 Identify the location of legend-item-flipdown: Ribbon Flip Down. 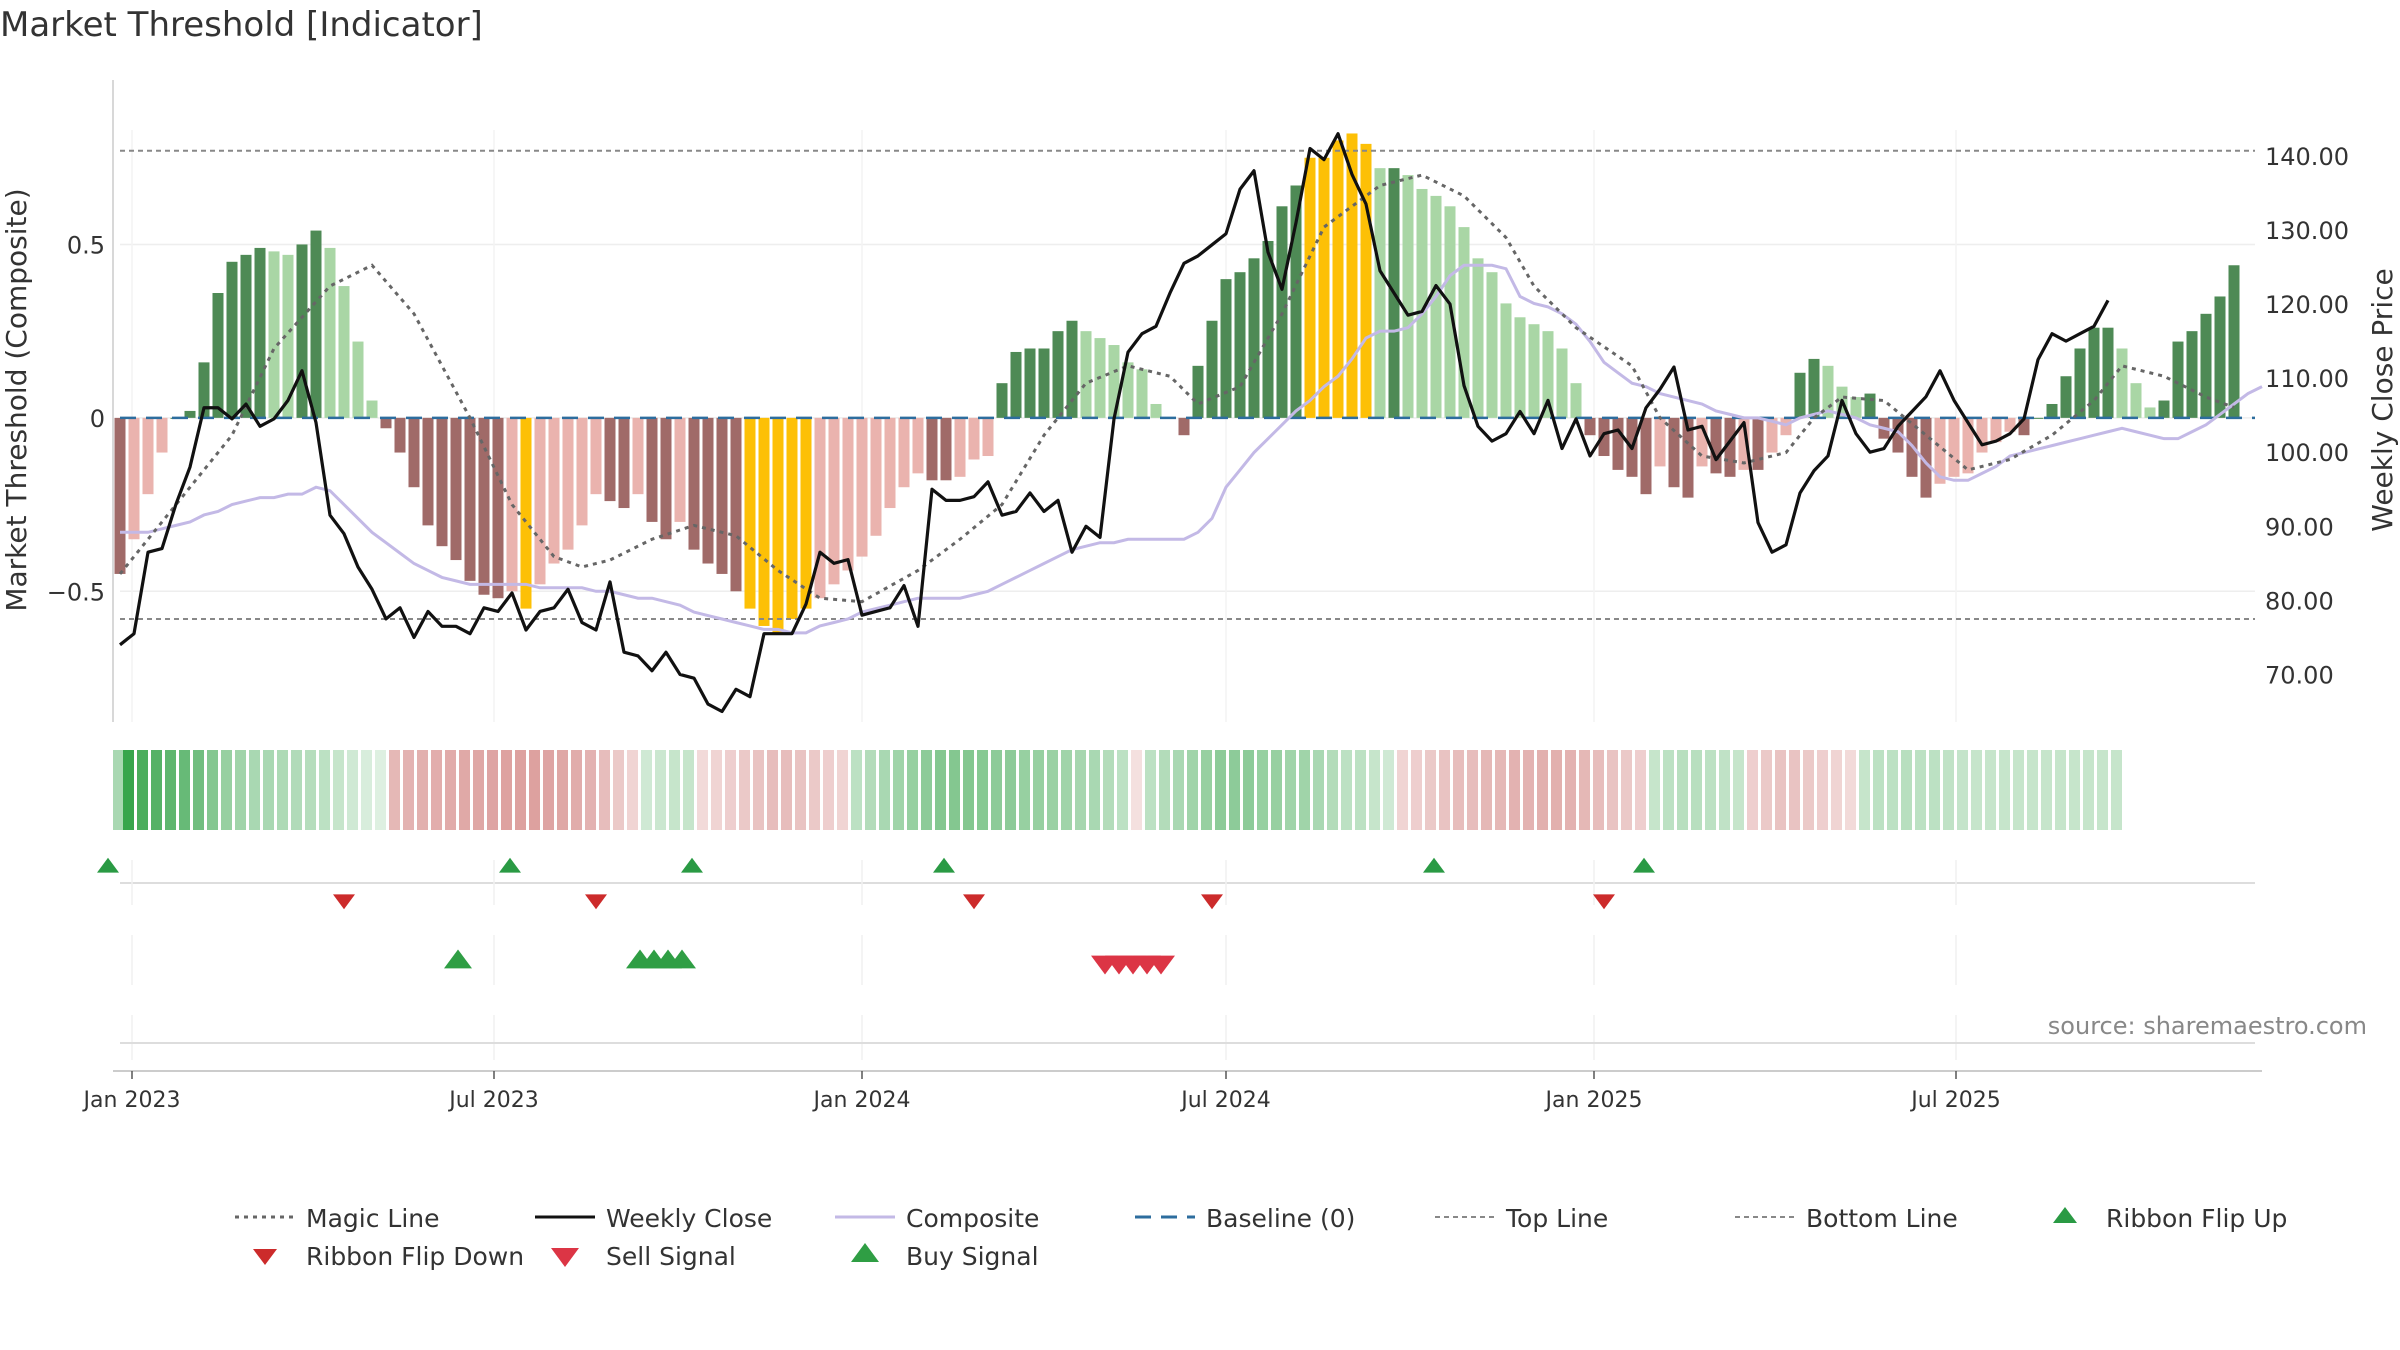
(388, 1256).